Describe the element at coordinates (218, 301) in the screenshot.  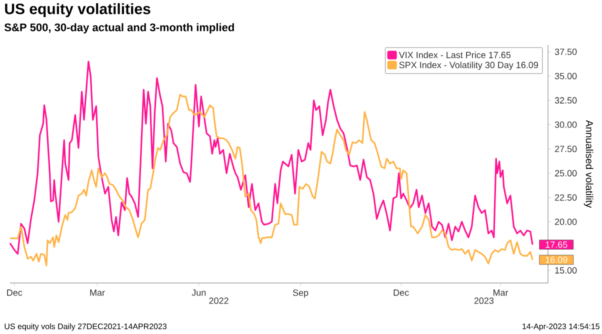
I see `x2-tick-label: 2022` at that location.